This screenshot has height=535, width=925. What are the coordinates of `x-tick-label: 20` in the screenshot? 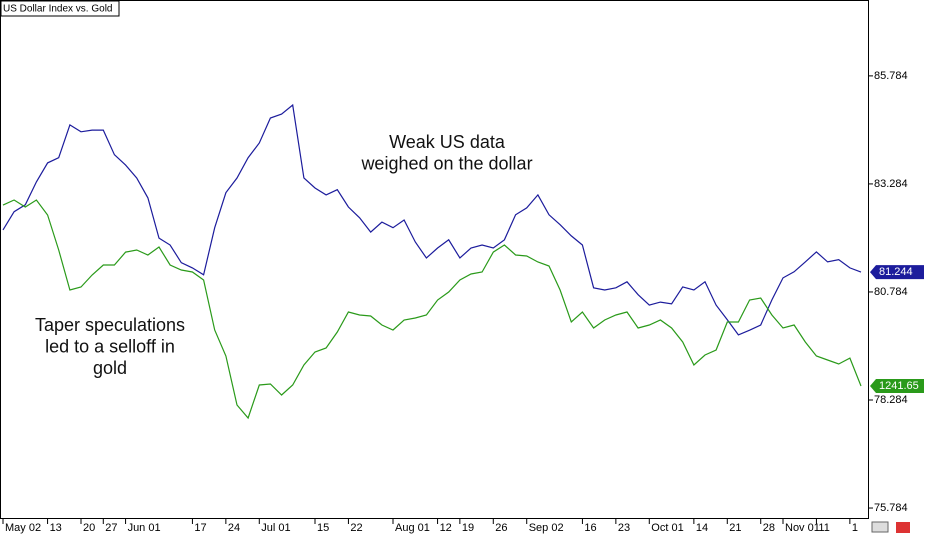 It's located at (89, 528).